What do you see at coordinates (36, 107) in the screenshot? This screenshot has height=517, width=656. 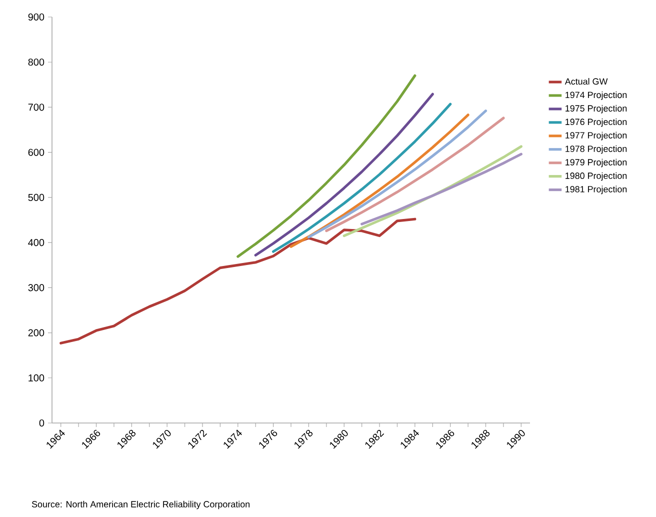 I see `y-tick-label: 700` at bounding box center [36, 107].